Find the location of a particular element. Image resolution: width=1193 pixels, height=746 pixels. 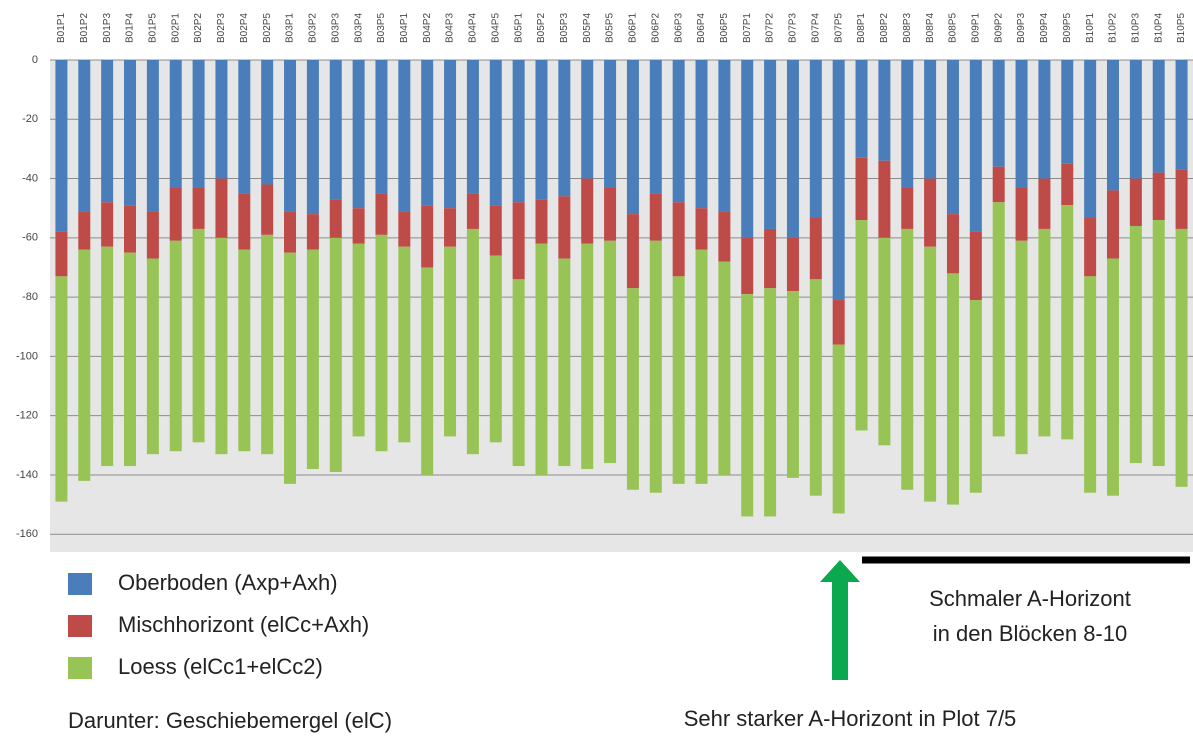

x-tick-label: B04P2 is located at coordinates (427, 28).